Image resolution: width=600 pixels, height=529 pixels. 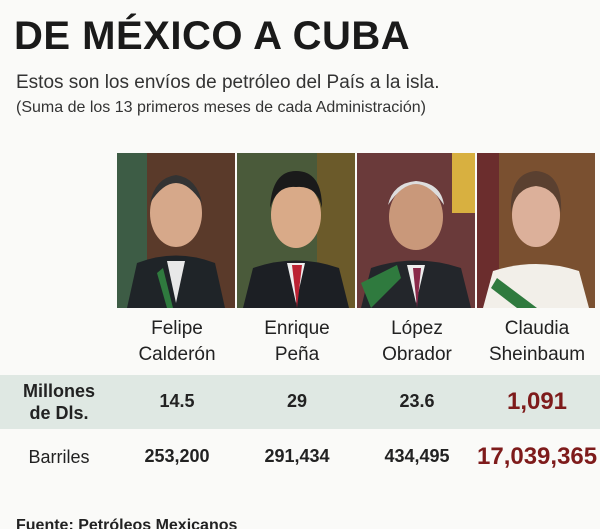 I want to click on cell: 1,091, so click(x=537, y=401).